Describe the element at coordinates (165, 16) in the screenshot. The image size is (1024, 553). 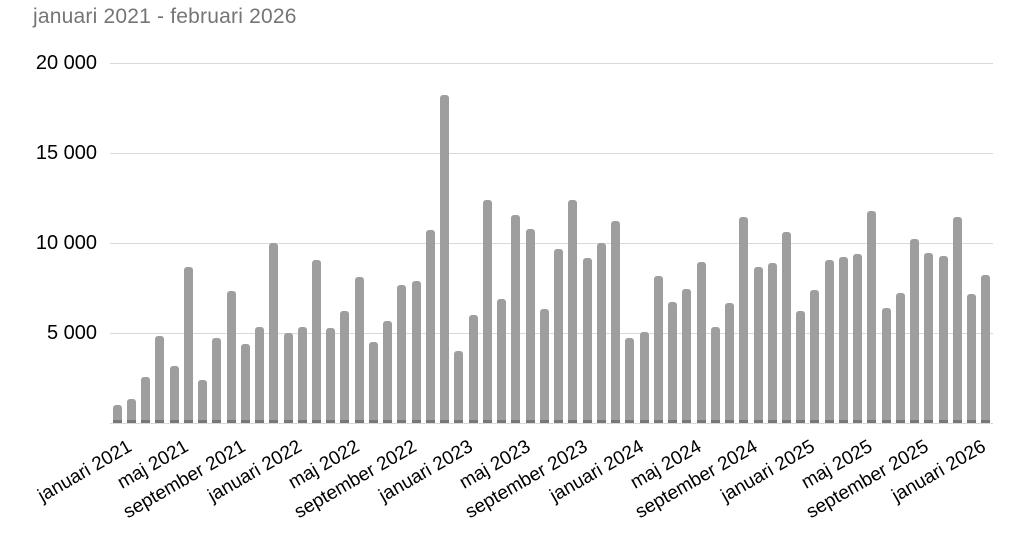
I see `chart-title: januari 2021 - februari 2026` at that location.